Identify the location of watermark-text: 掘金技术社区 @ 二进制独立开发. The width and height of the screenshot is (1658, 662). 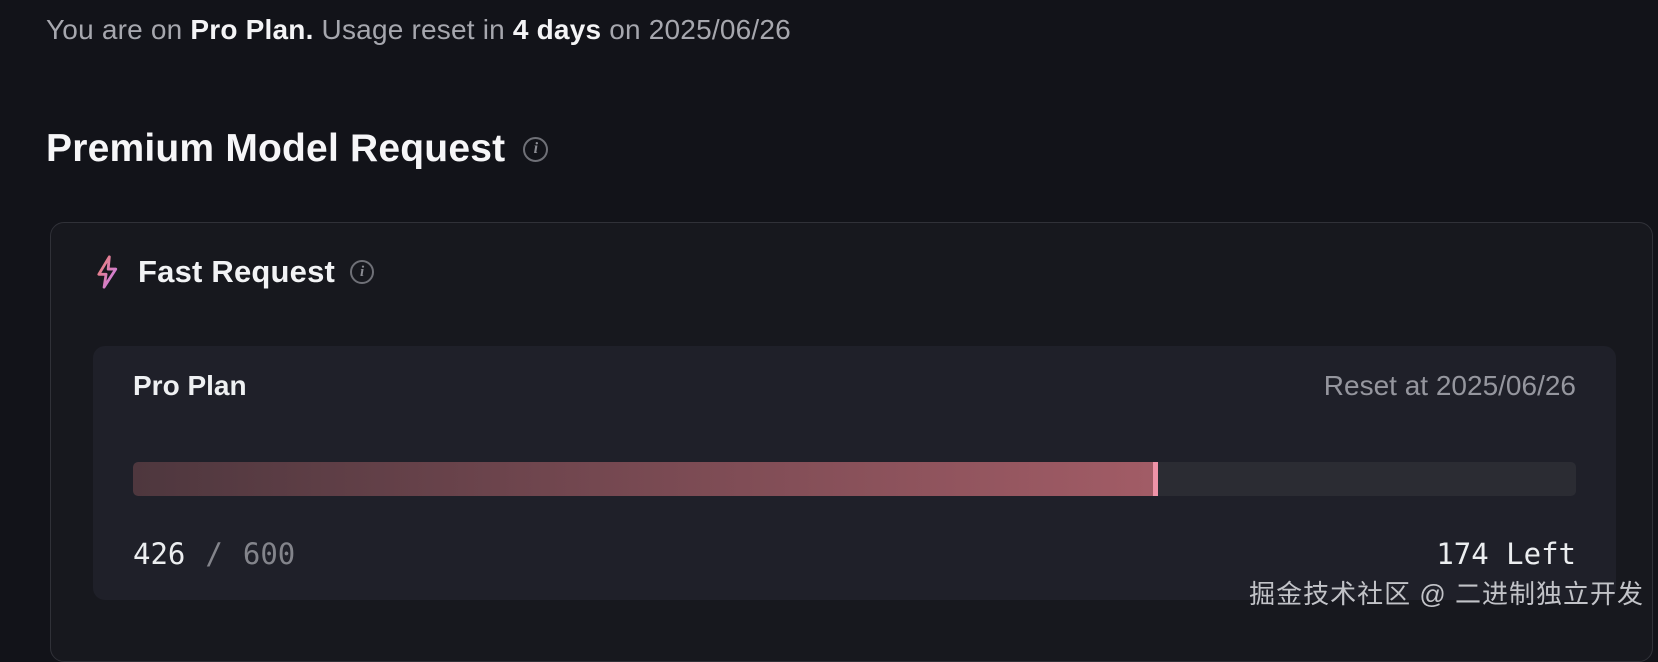
(1446, 594).